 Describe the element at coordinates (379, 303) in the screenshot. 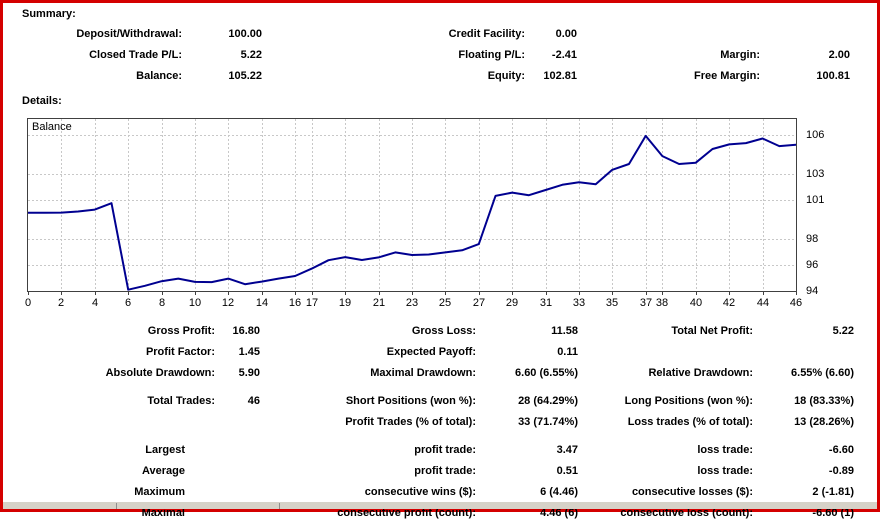

I see `x-axis-tick-label: 21` at that location.